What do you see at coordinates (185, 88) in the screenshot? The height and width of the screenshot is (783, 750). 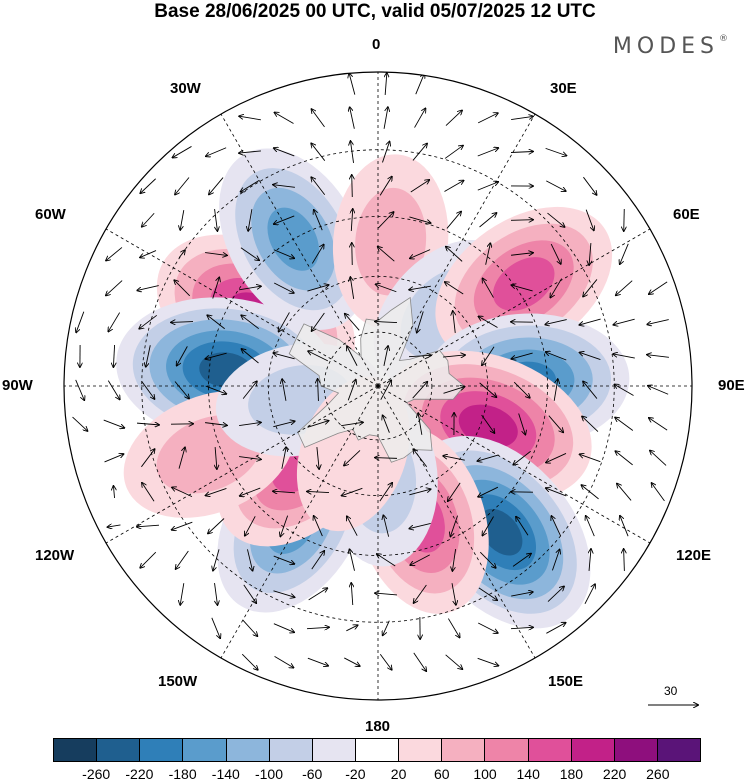 I see `lon-label-30w: 30W` at bounding box center [185, 88].